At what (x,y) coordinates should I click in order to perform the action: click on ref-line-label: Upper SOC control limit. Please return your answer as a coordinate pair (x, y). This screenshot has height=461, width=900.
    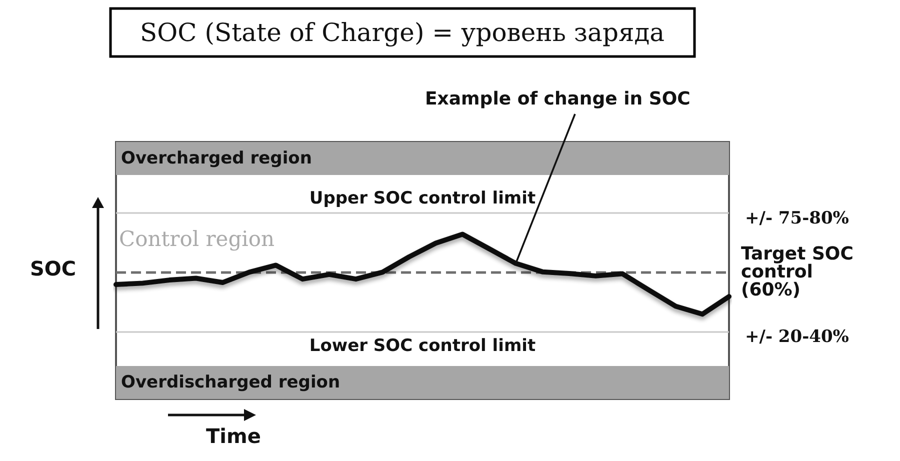
    Looking at the image, I should click on (422, 198).